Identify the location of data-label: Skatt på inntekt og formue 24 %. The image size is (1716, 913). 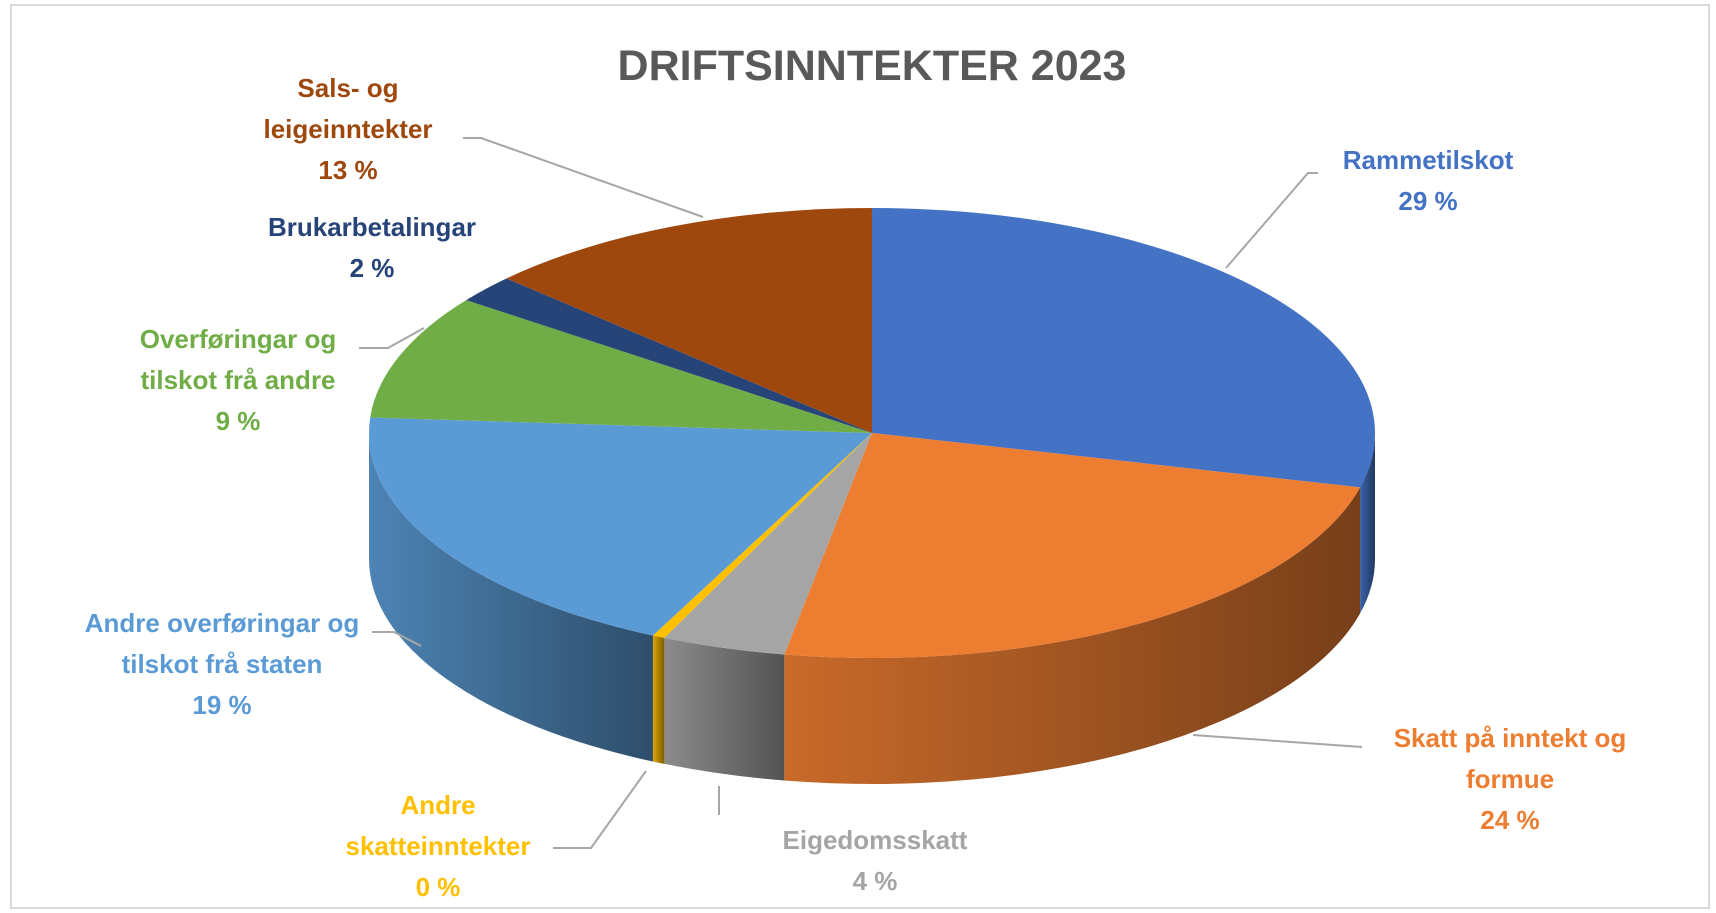
(1510, 779).